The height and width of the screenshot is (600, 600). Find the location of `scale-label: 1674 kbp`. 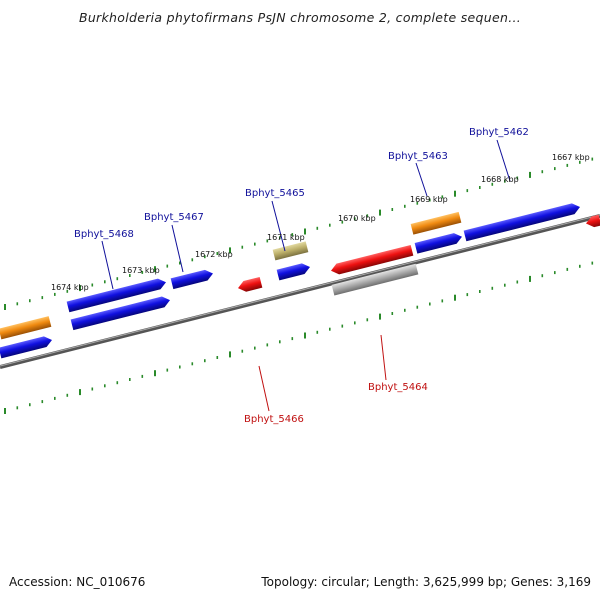

scale-label: 1674 kbp is located at coordinates (70, 287).